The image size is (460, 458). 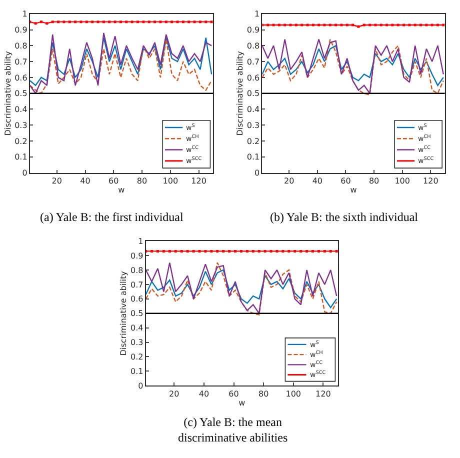 What do you see at coordinates (344, 217) in the screenshot?
I see `text: (b) Yale B: the sixth individual` at bounding box center [344, 217].